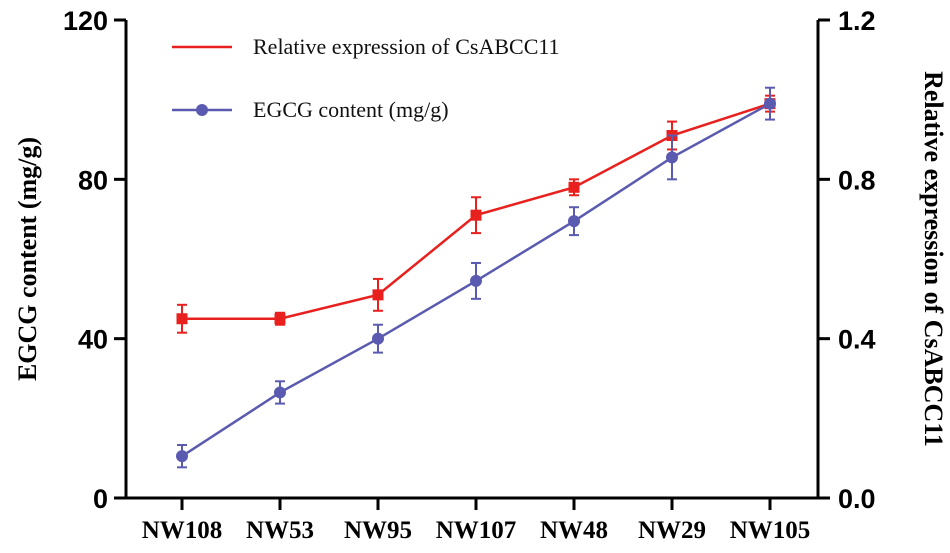 The width and height of the screenshot is (950, 553). Describe the element at coordinates (27, 259) in the screenshot. I see `left-axis-title: EGCG content (mg/g)` at that location.